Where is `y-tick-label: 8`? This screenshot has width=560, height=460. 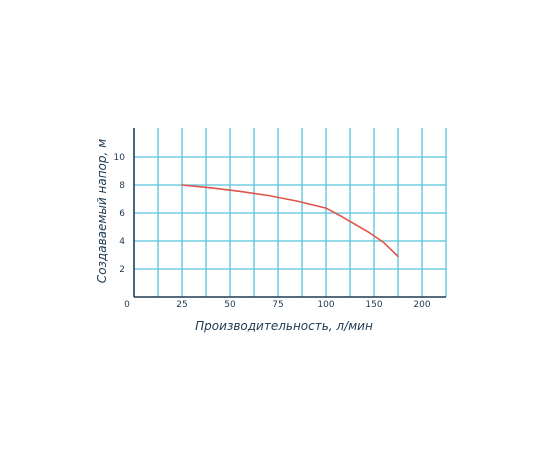 y-tick-label: 8 is located at coordinates (122, 186).